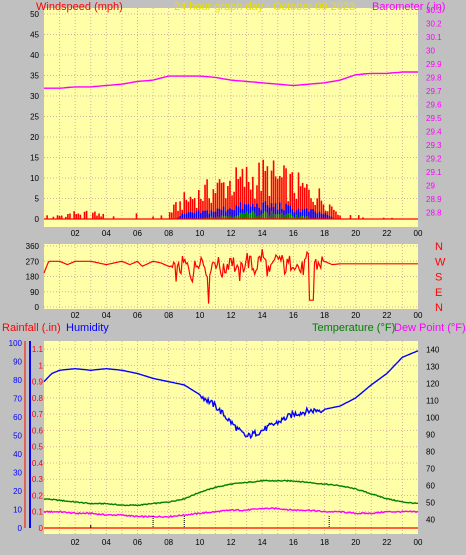 Image resolution: width=466 pixels, height=555 pixels. What do you see at coordinates (433, 367) in the screenshot?
I see `temperature-tick-label: 130` at bounding box center [433, 367].